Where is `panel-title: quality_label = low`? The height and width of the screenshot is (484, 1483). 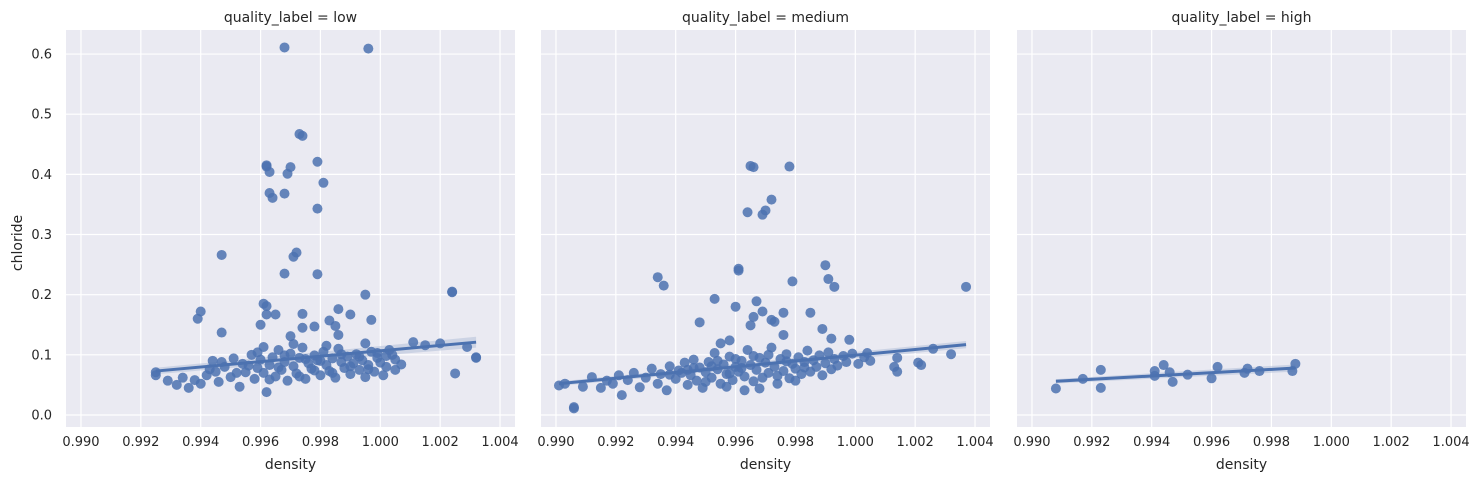 panel-title: quality_label = low is located at coordinates (290, 18).